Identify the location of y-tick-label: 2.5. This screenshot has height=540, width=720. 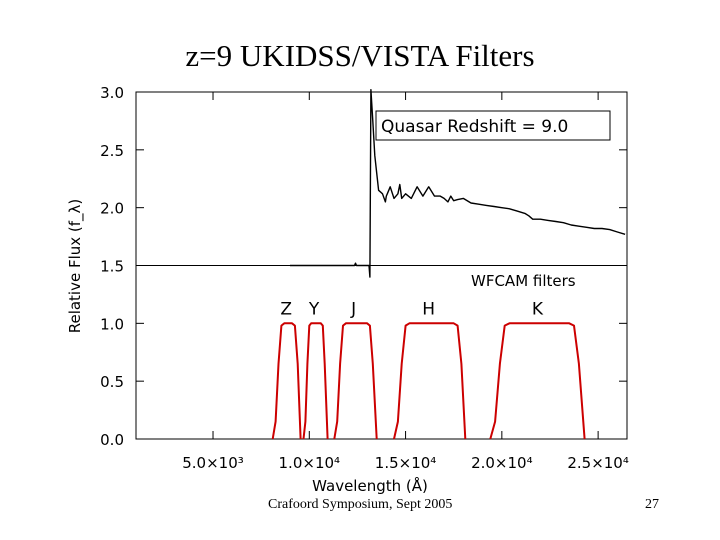
(112, 151).